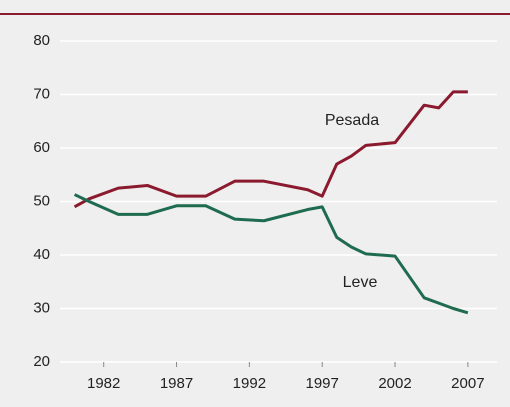  I want to click on x-tick-label: 1997, so click(322, 383).